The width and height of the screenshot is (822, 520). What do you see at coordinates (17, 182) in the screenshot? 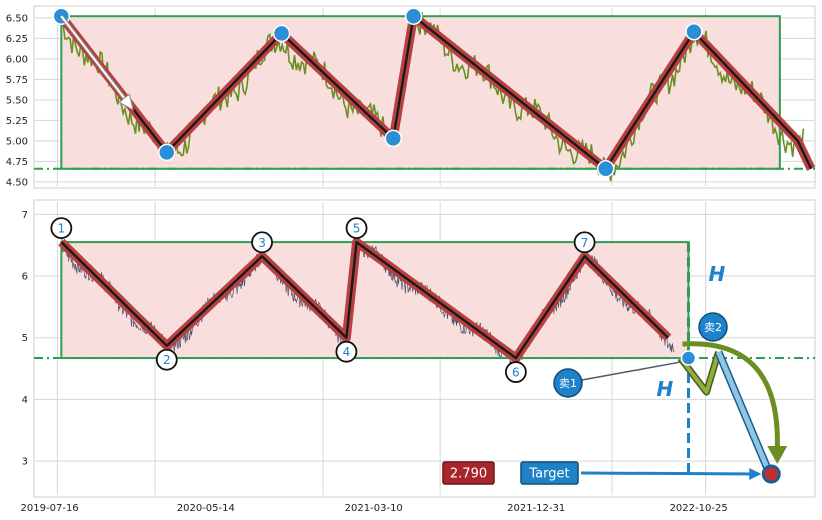
I see `y-tick-label: 4.50` at bounding box center [17, 182].